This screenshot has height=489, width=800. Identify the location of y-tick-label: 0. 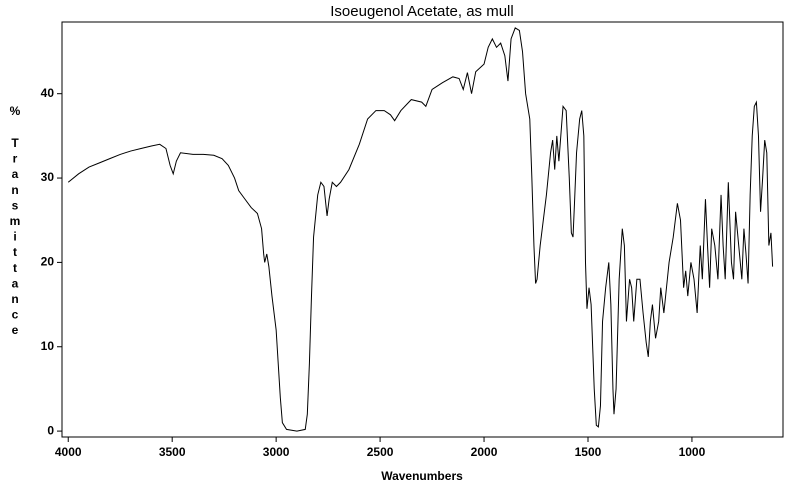
(50, 430).